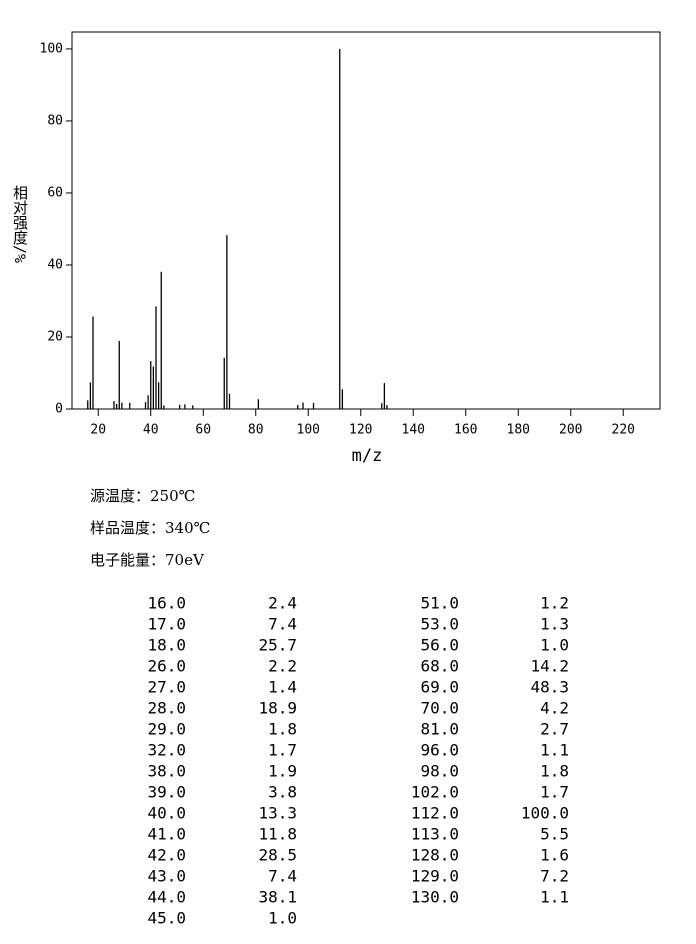  I want to click on mz-cell: 27.0, so click(166, 687).